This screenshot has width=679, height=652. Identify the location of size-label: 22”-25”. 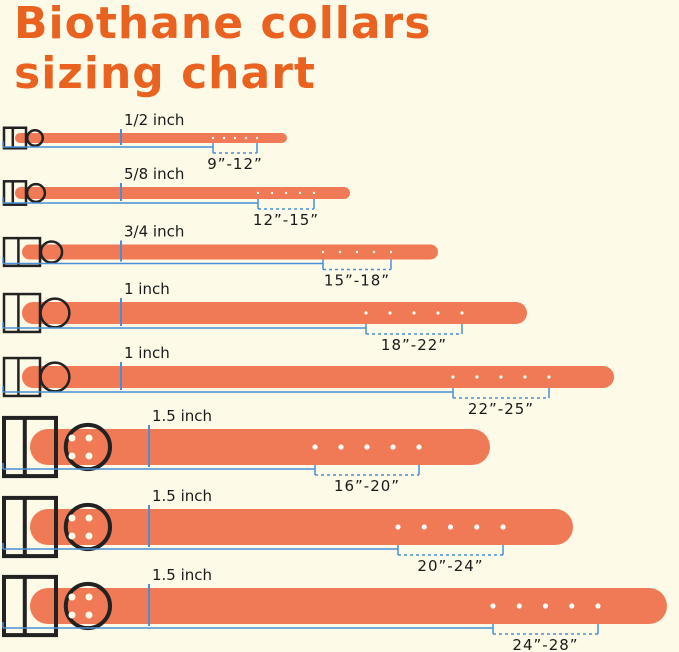
(501, 409).